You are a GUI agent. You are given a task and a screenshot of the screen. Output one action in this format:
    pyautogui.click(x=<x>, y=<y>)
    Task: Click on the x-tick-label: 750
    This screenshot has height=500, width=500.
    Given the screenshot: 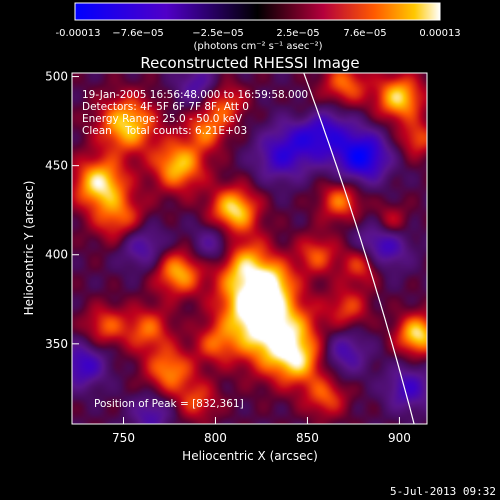 What is the action you would take?
    pyautogui.click(x=123, y=438)
    